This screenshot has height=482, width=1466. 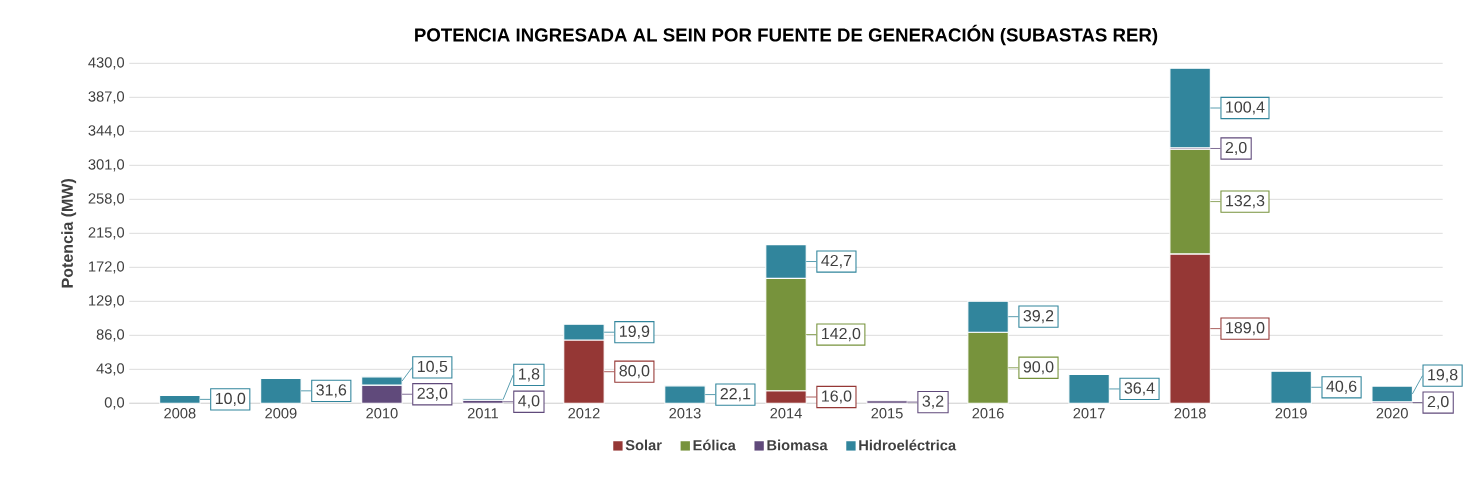 What do you see at coordinates (106, 165) in the screenshot?
I see `y-tick-label: 301,0` at bounding box center [106, 165].